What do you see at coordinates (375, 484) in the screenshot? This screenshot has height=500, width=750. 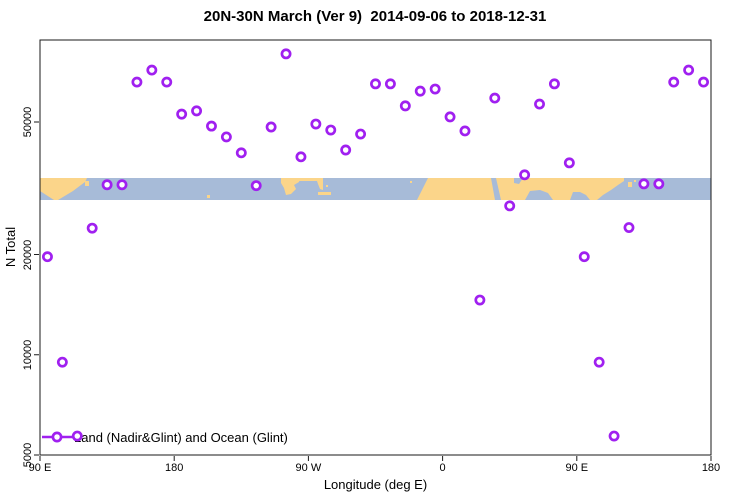 I see `x-axis-title: Longitude (deg E)` at bounding box center [375, 484].